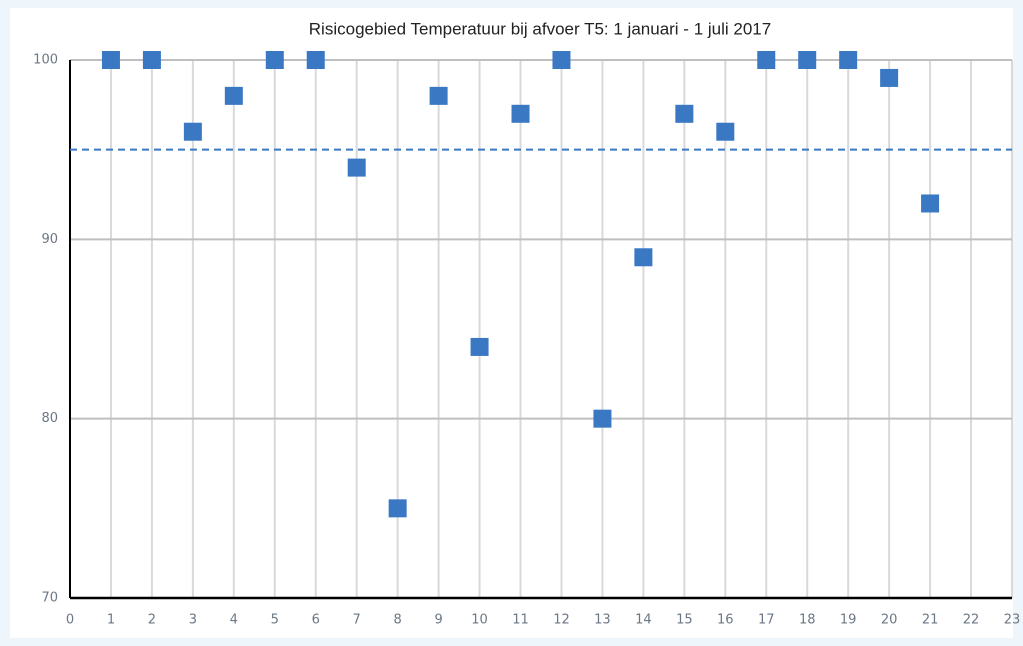 The height and width of the screenshot is (646, 1023). I want to click on x-tick-label: 1, so click(111, 620).